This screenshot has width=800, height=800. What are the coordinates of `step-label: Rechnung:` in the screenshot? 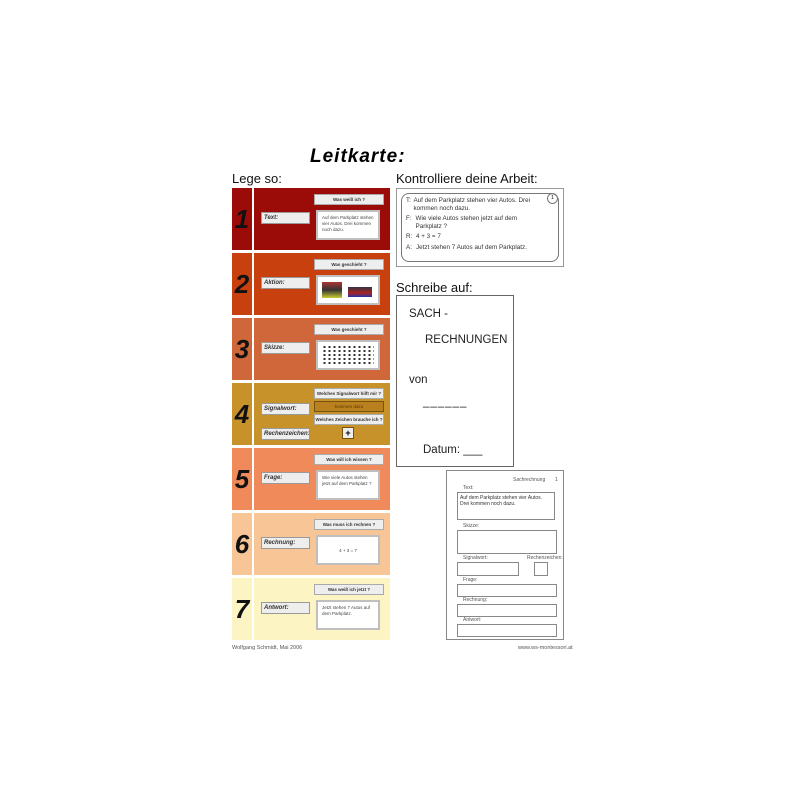 It's located at (285, 543).